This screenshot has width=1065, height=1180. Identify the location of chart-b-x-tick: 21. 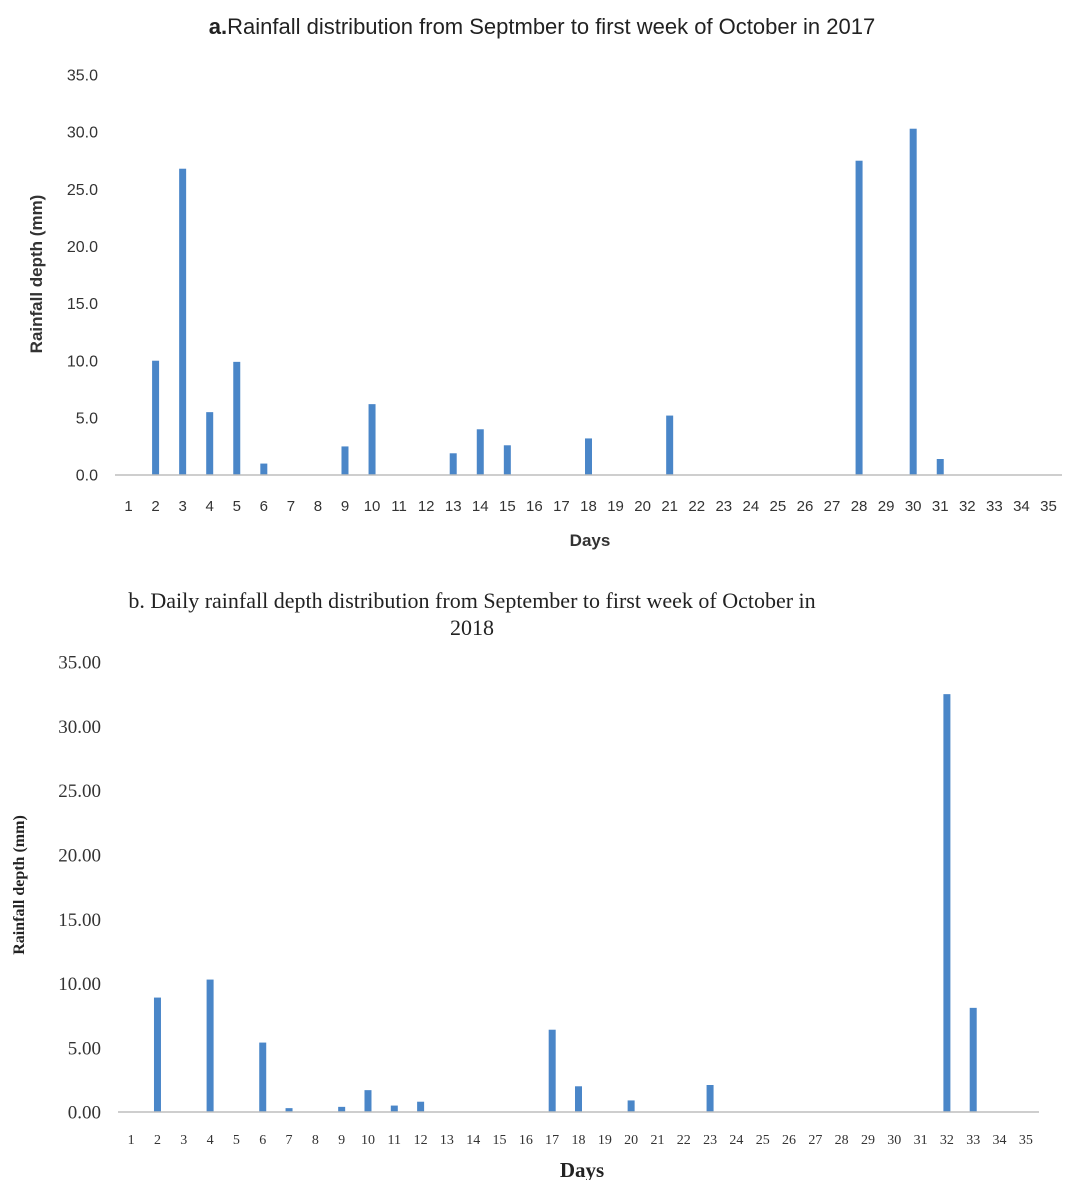
(657, 1140).